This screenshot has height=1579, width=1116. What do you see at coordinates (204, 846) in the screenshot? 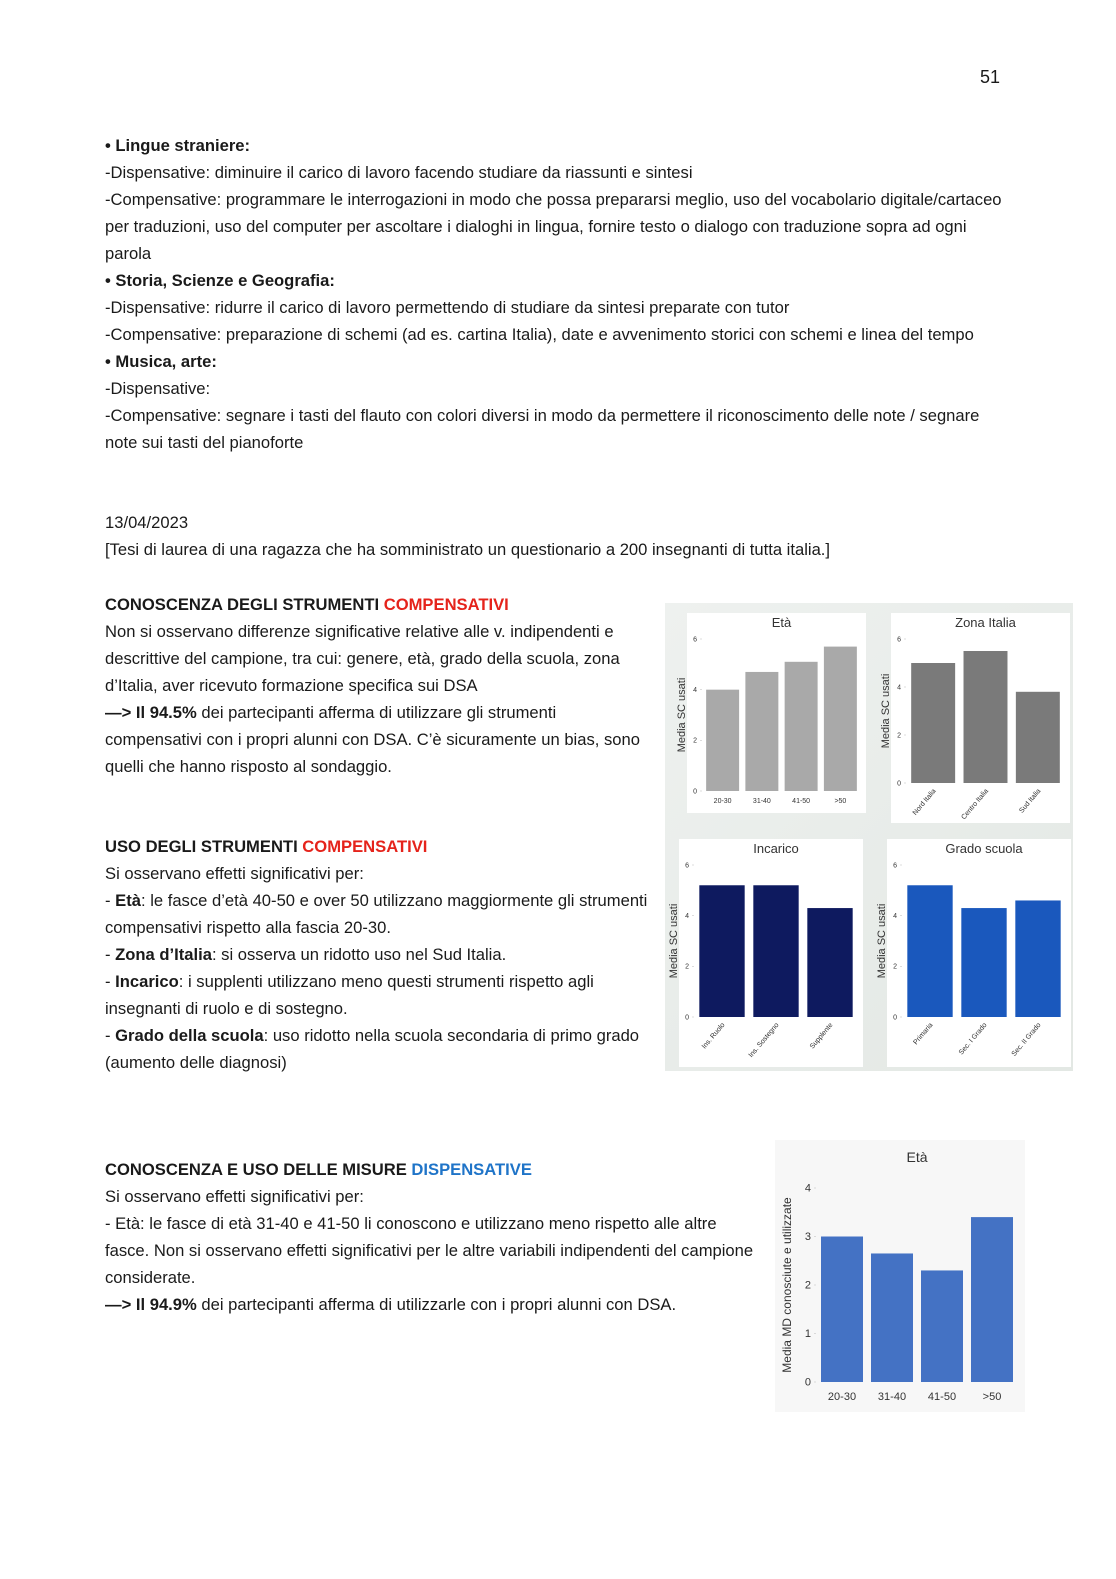
I see `heading: USO DEGLI STRUMENTI` at bounding box center [204, 846].